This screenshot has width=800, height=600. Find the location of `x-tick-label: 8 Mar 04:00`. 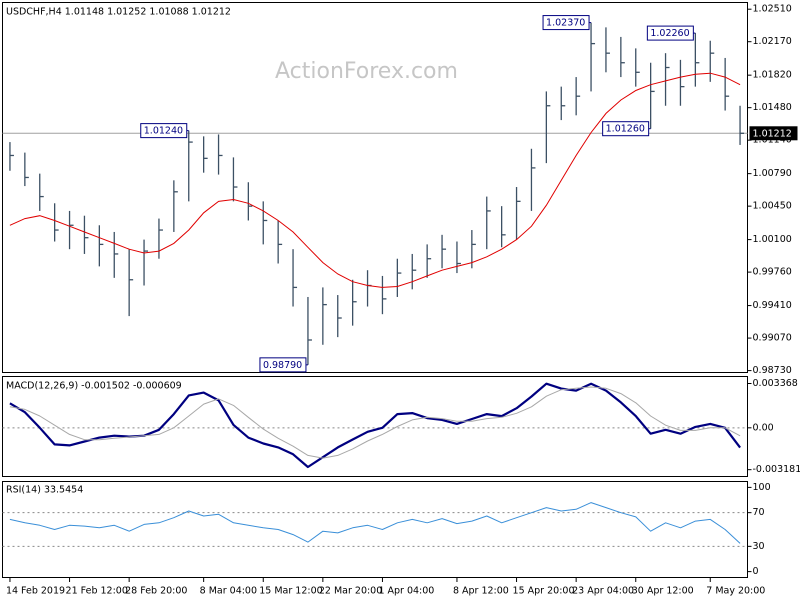

x-tick-label: 8 Mar 04:00 is located at coordinates (228, 591).